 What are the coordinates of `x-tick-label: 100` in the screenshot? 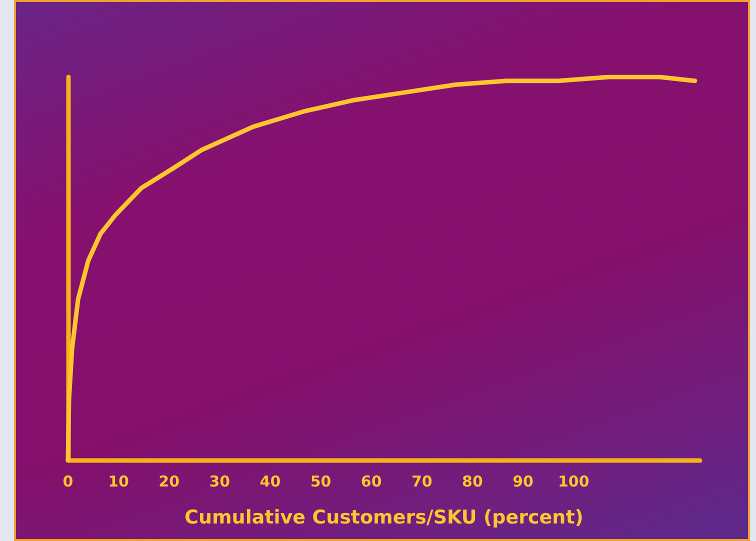 It's located at (574, 481).